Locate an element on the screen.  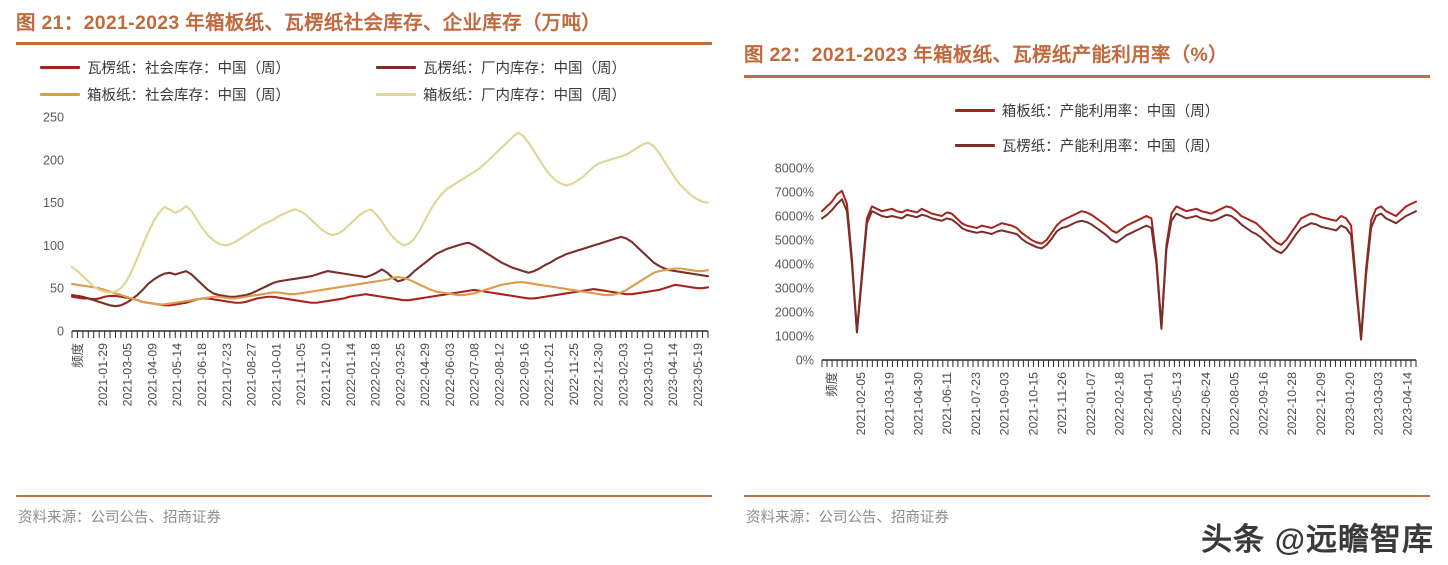
figure-21-footer-divider is located at coordinates (364, 495).